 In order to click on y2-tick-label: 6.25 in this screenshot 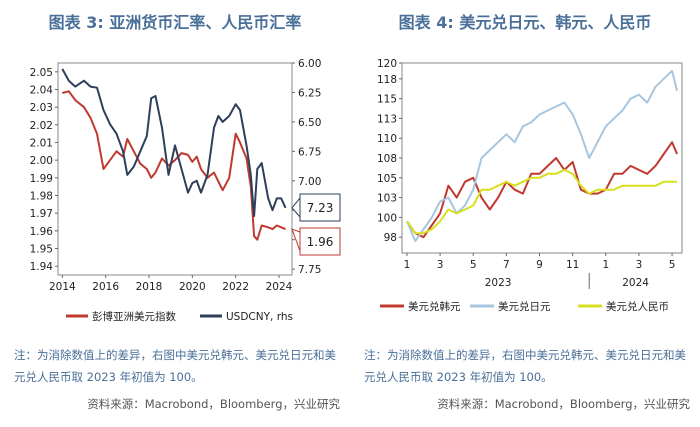, I will do `click(309, 93)`.